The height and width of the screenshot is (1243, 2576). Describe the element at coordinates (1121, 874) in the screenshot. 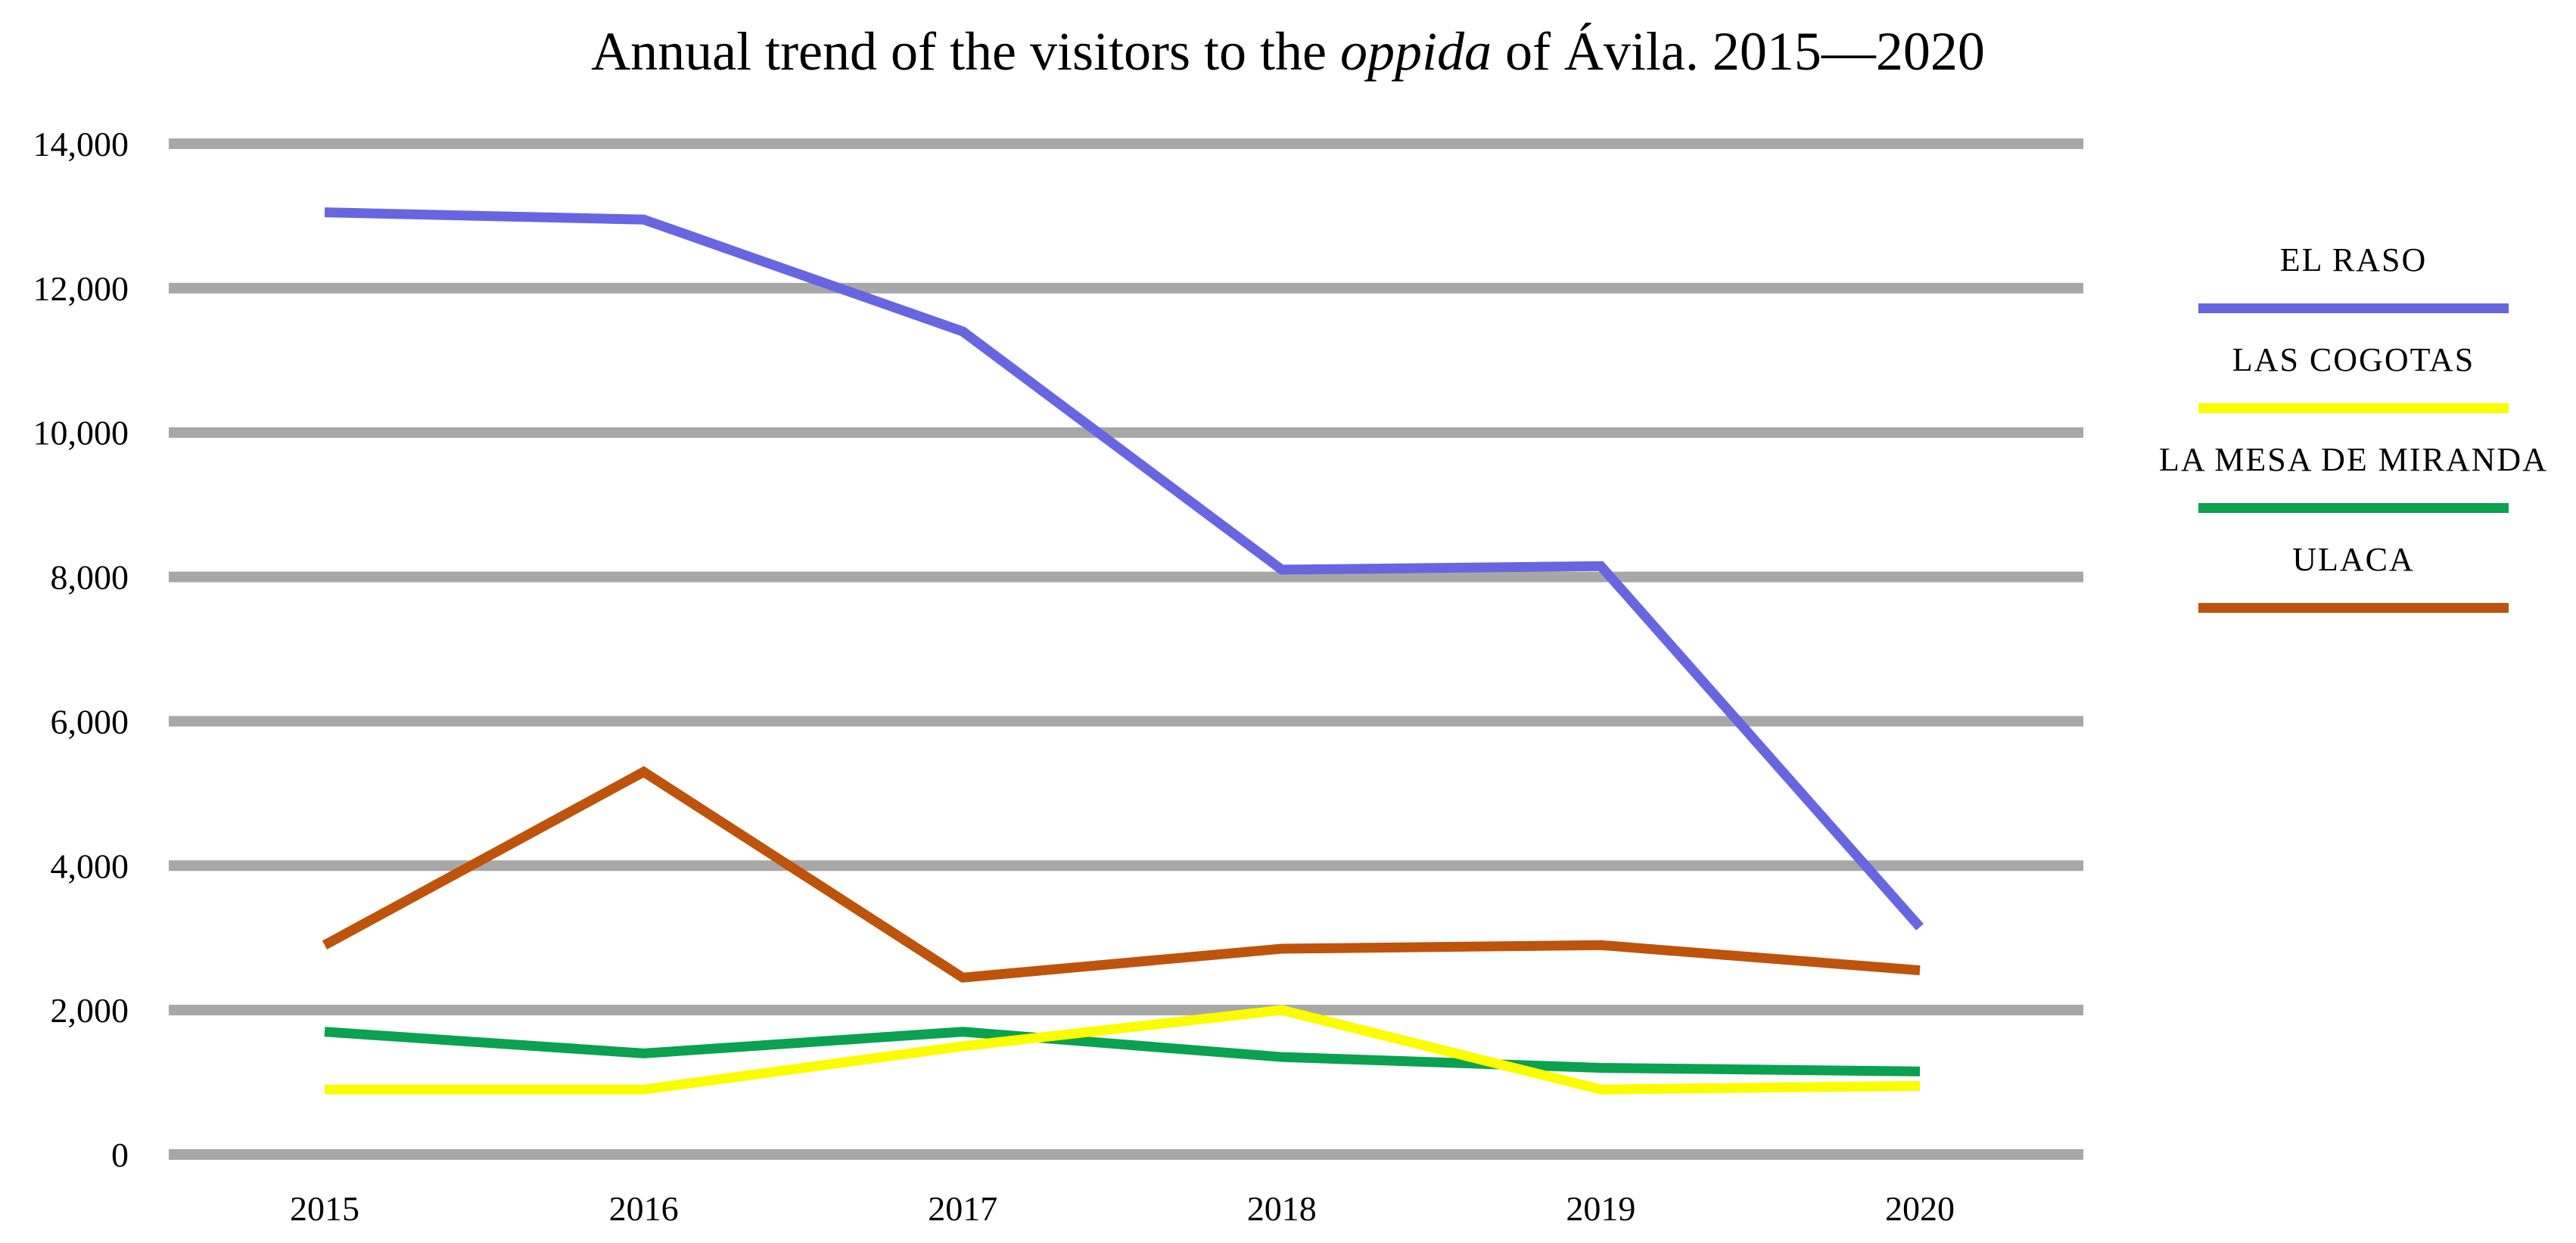

I see `series-line-ulaca` at that location.